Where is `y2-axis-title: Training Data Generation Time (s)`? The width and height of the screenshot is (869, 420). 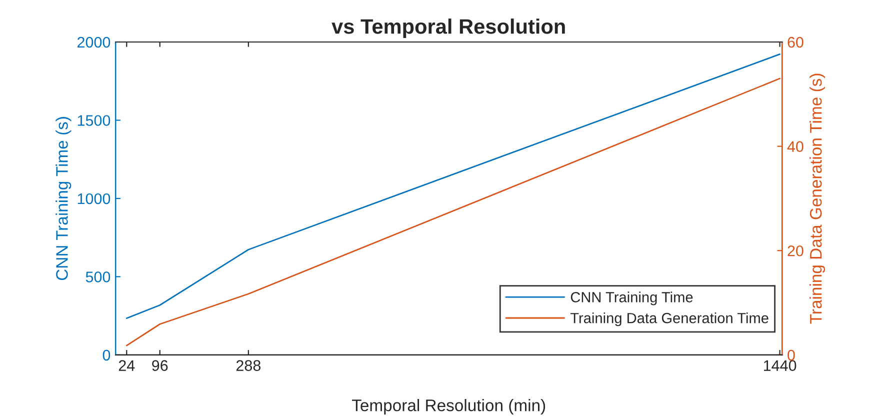 y2-axis-title: Training Data Generation Time (s) is located at coordinates (818, 199).